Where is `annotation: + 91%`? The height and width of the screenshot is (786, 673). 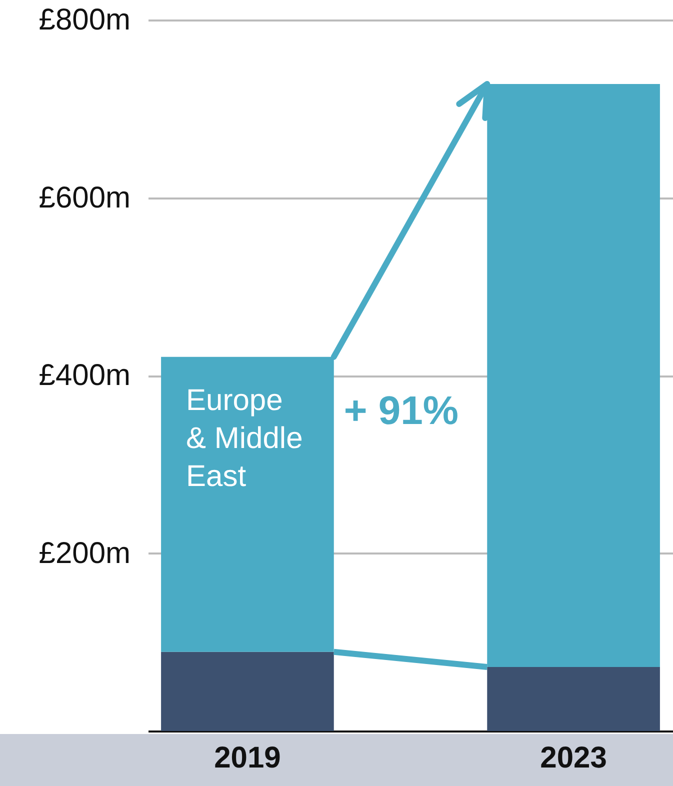 annotation: + 91% is located at coordinates (401, 411).